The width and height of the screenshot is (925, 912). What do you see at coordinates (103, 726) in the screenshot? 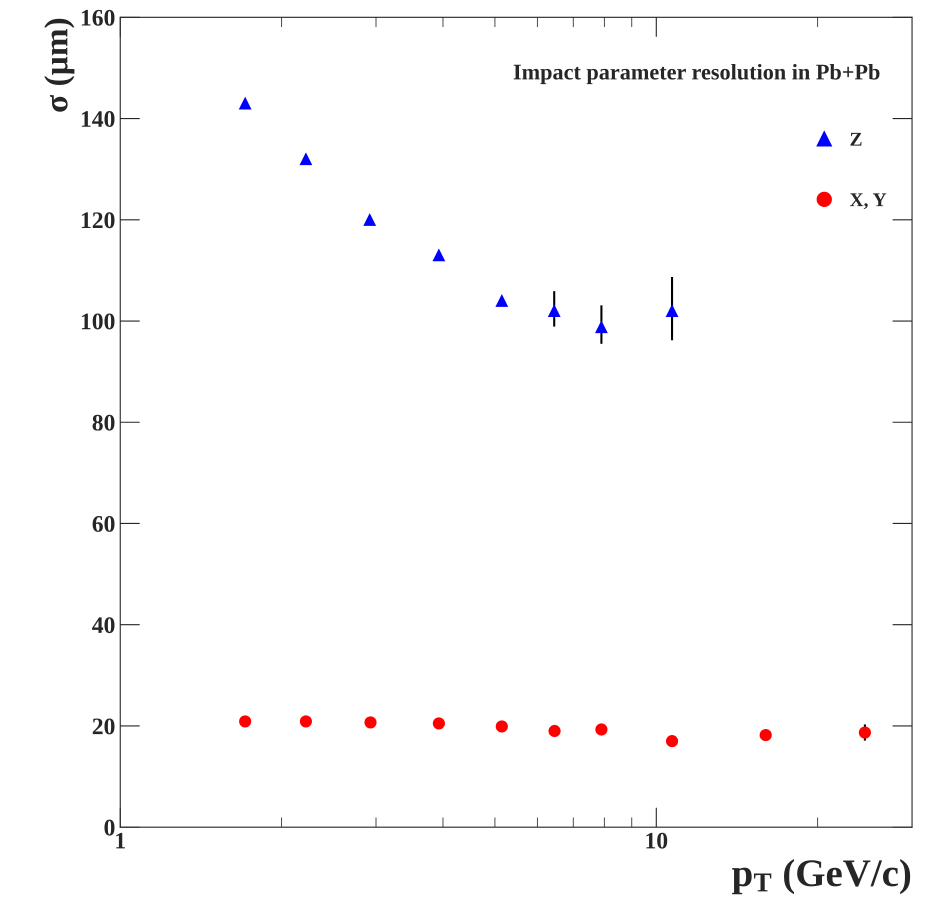
I see `y-tick-label: 20` at bounding box center [103, 726].